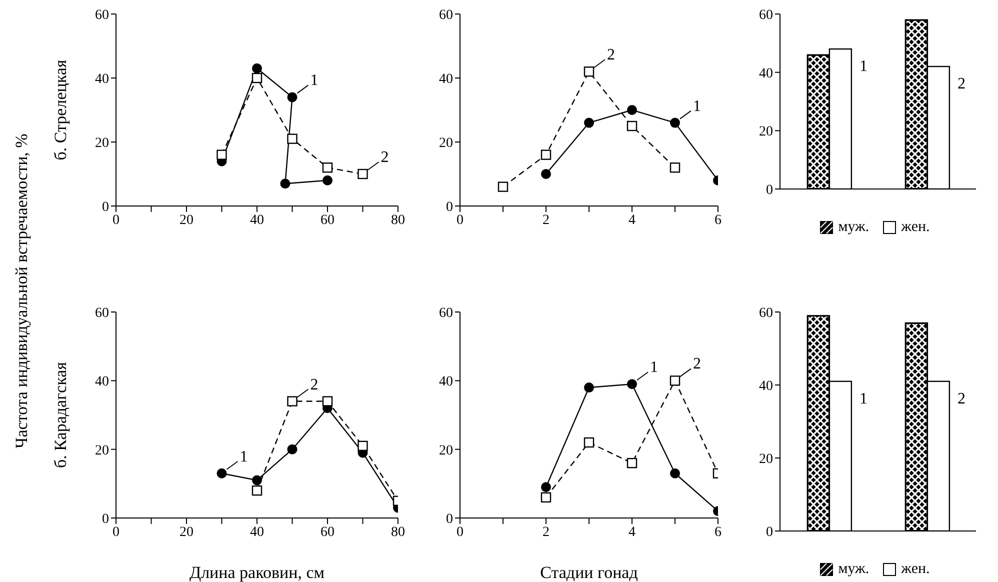 This screenshot has width=998, height=582. Describe the element at coordinates (257, 572) in the screenshot. I see `x-axis-title: Длина раковин, см` at that location.